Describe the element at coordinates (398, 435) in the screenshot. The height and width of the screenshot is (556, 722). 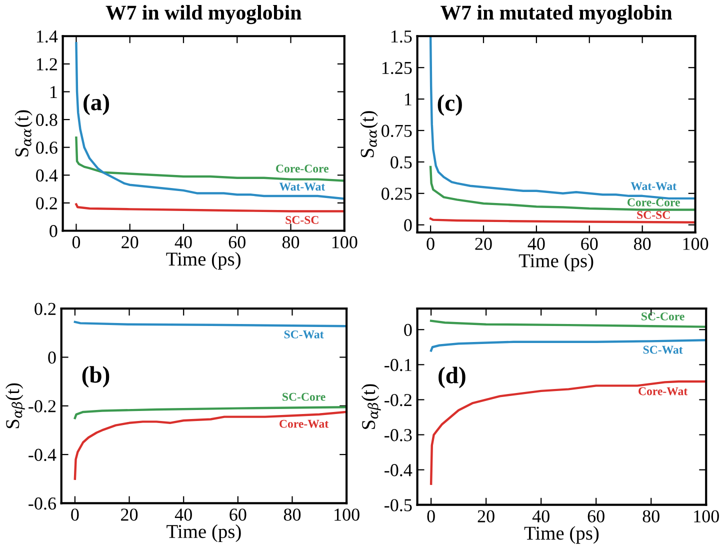
I see `y-tick-label: -0.3` at that location.